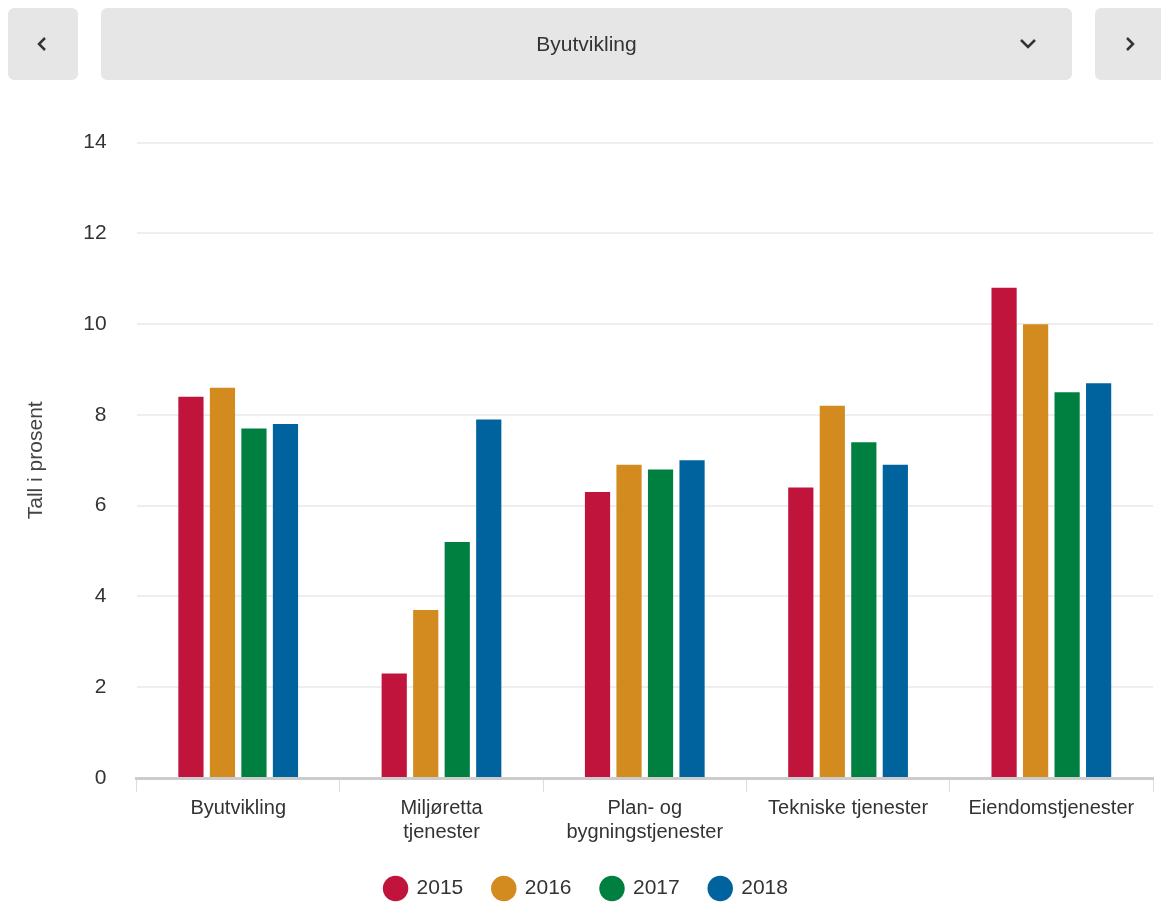  Describe the element at coordinates (238, 806) in the screenshot. I see `x-tick-label: Byutvikling` at that location.